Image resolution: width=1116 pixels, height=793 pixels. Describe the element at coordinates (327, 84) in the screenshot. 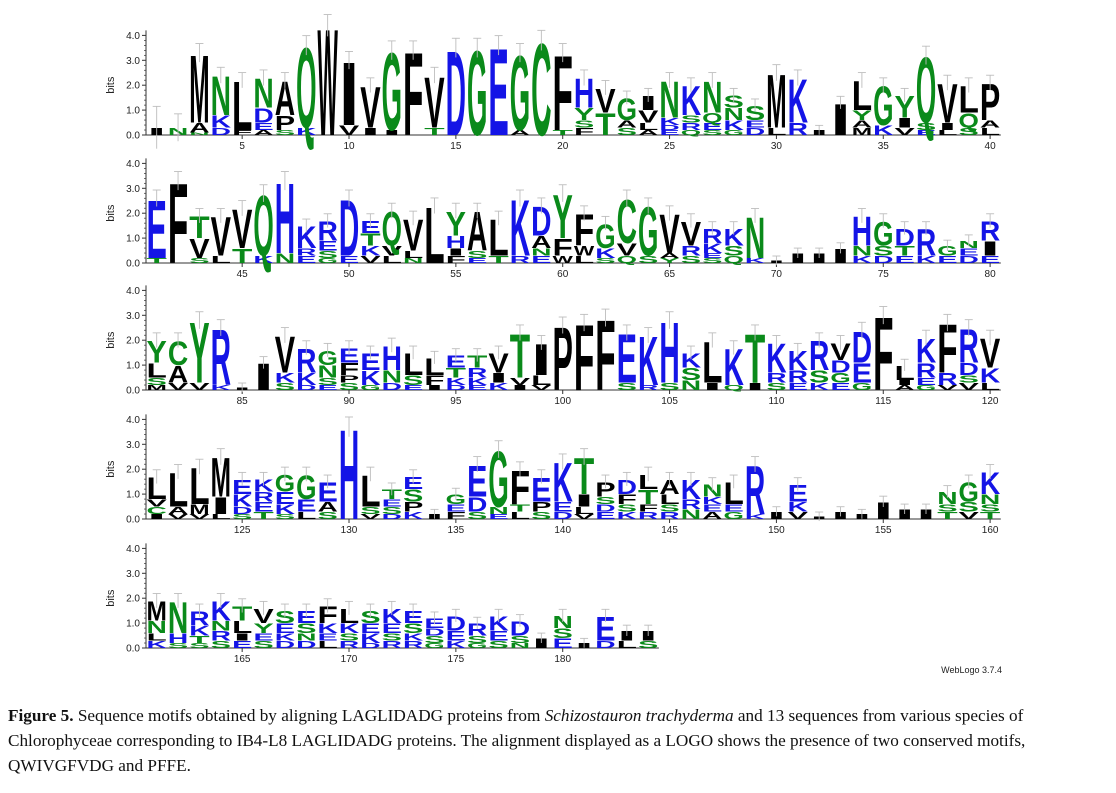

I see `residue-W: W` at that location.